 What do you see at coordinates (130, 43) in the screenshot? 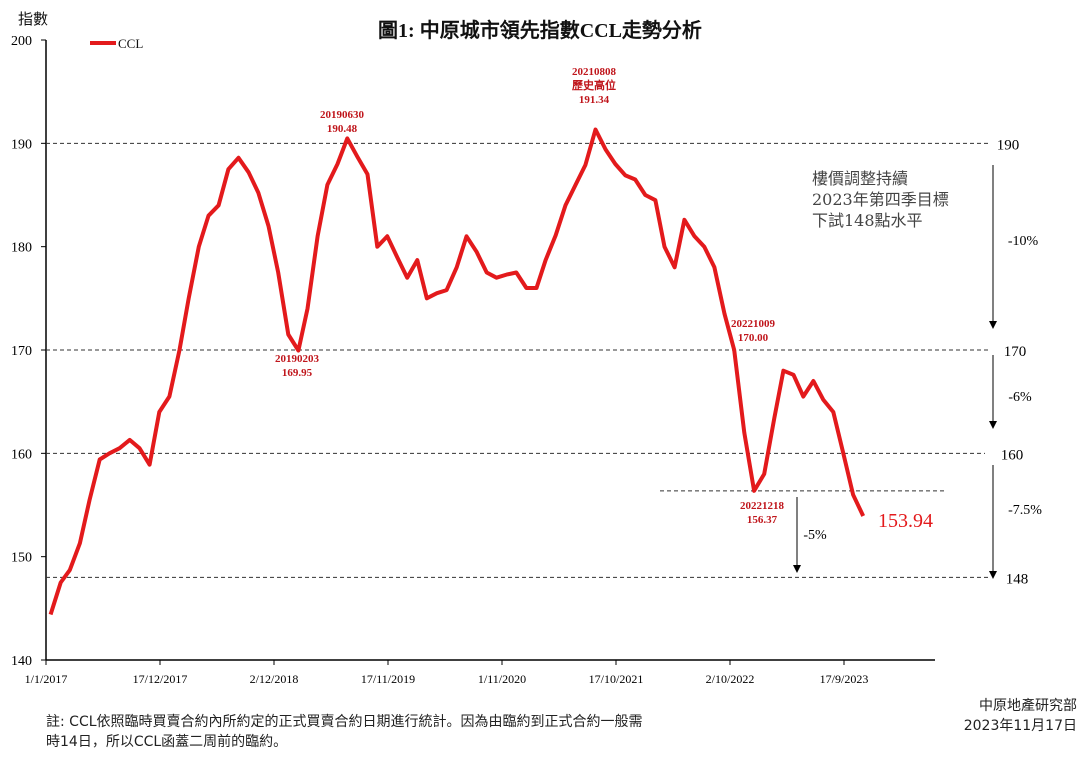
I see `legend-label: CCL` at bounding box center [130, 43].